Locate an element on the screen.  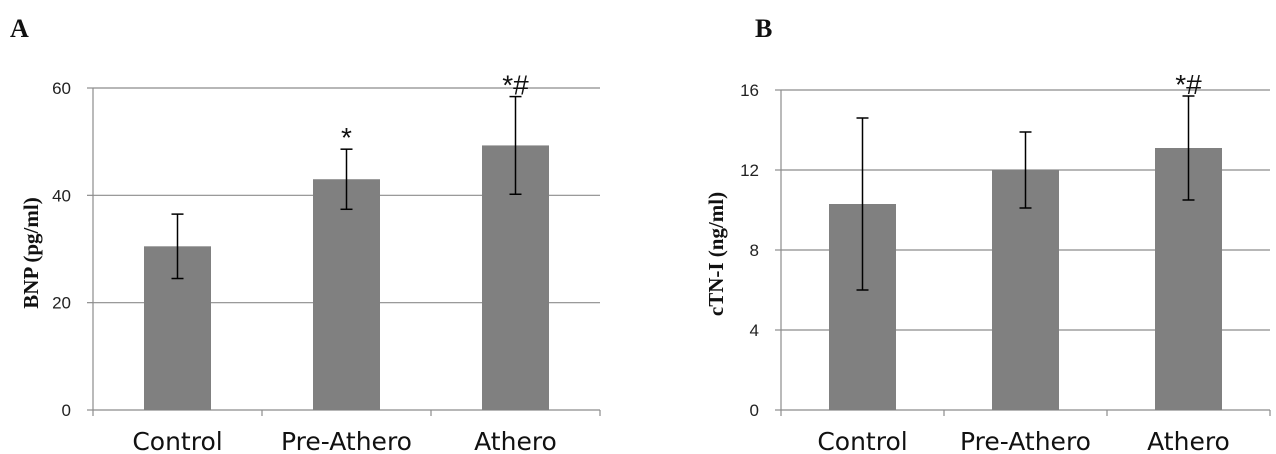
panel-label-b: B is located at coordinates (764, 28).